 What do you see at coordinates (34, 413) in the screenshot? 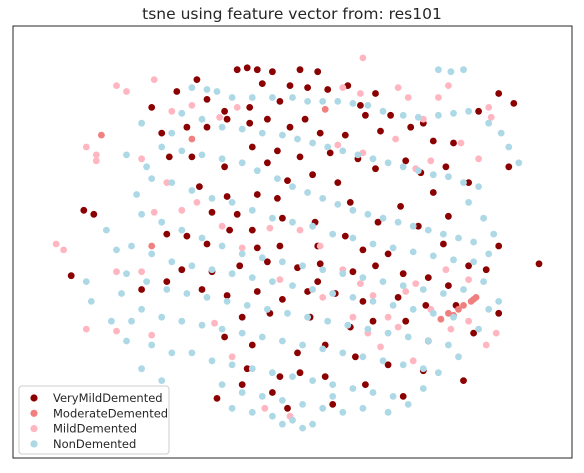
I see `legend-marker-moderatedemented` at bounding box center [34, 413].